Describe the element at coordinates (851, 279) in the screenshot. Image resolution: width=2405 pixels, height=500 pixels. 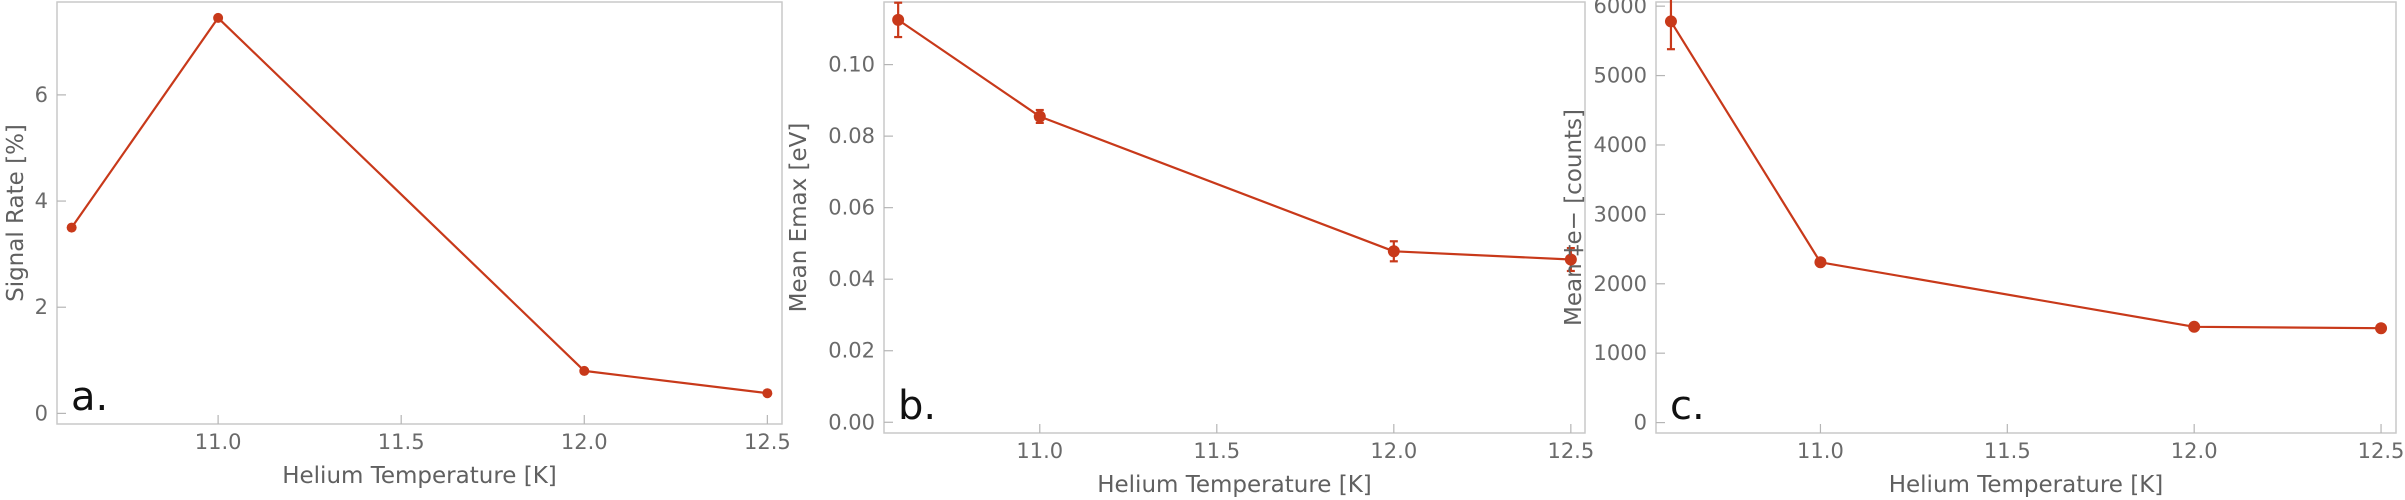
I see `y-tick-label-b-2: 0.04` at that location.